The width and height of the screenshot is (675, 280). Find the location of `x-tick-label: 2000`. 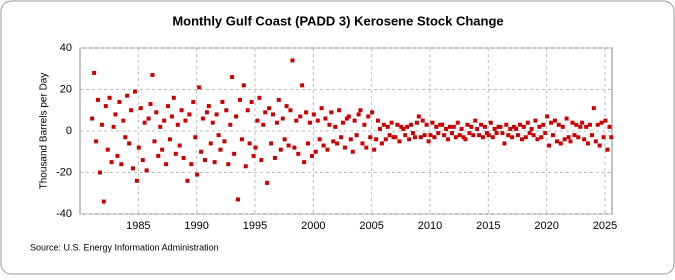

x-tick-label: 2000 is located at coordinates (313, 226).